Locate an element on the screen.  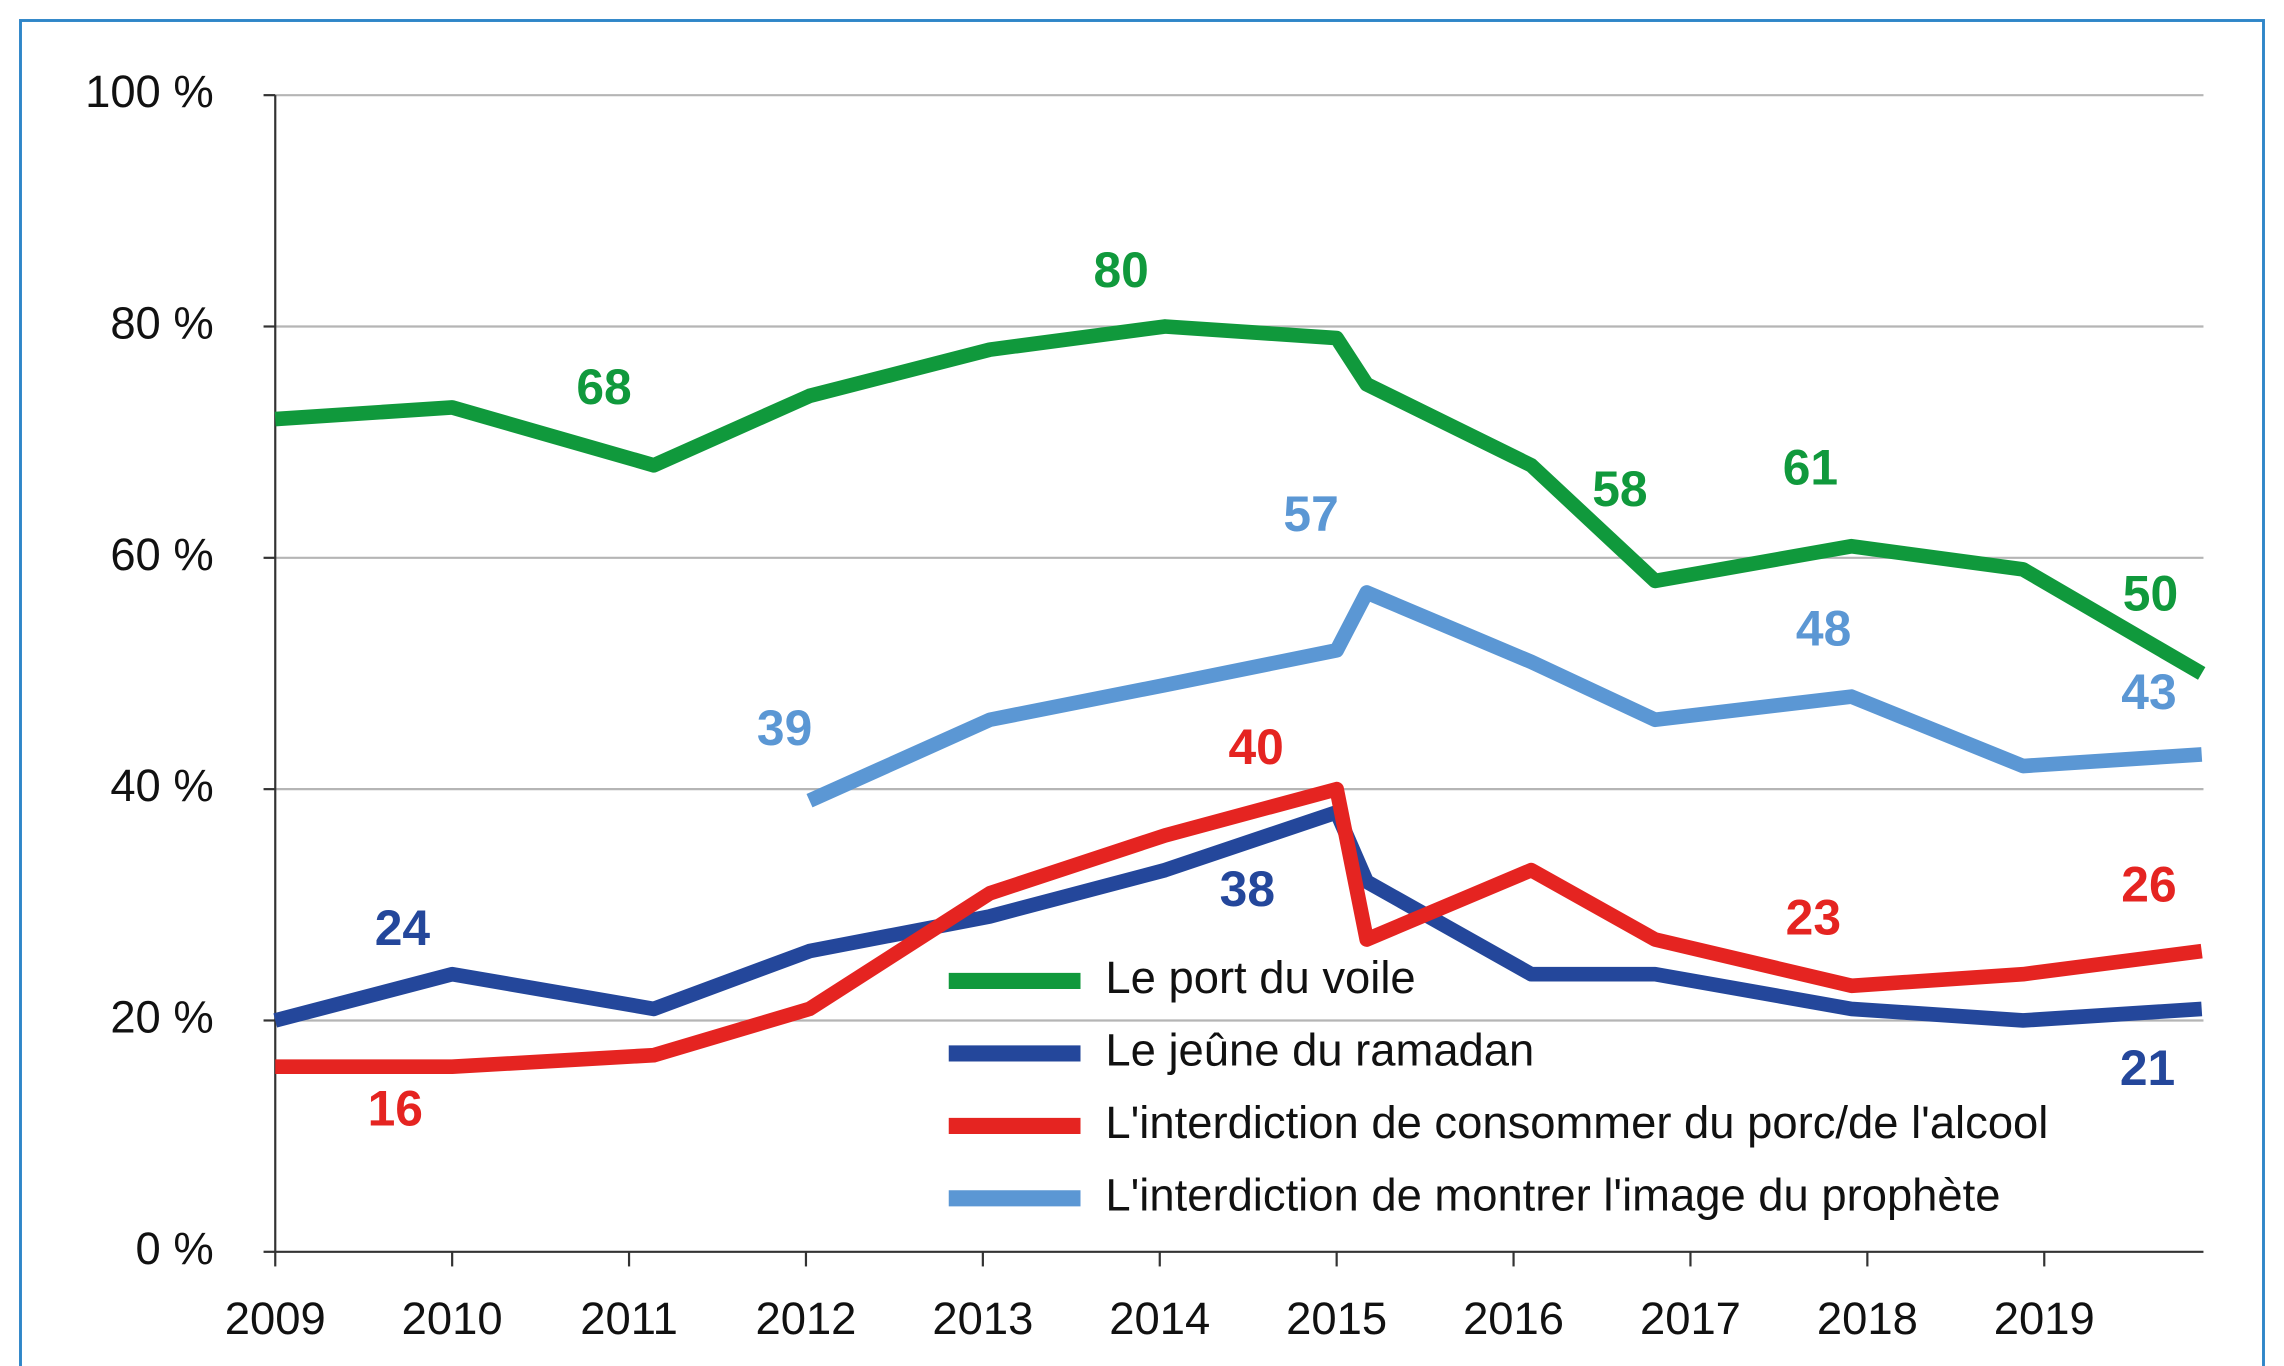
x-tick-label: 2016 is located at coordinates (1513, 1318).